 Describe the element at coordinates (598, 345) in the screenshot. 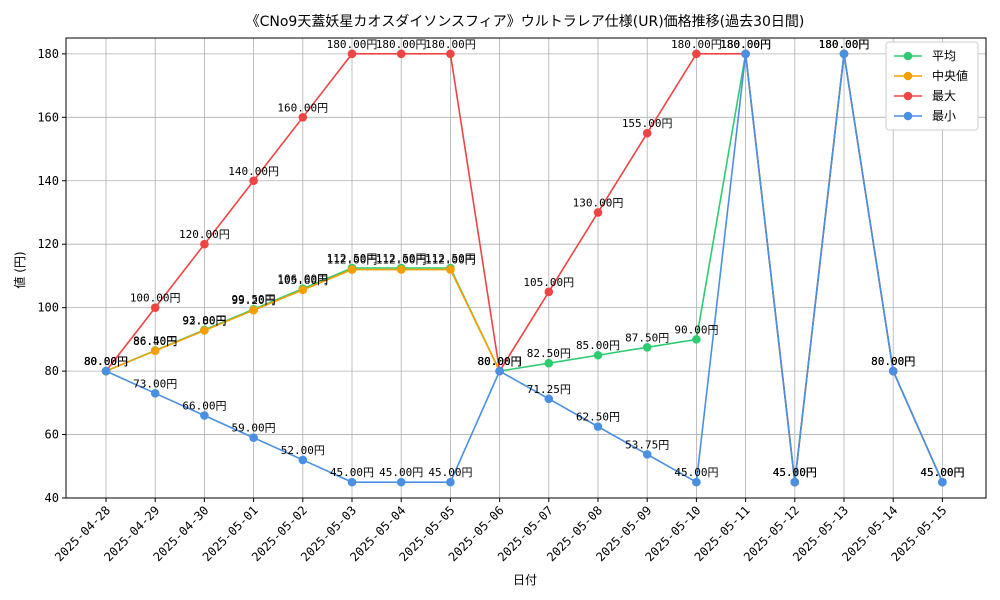

I see `data-label: 85.00円` at that location.